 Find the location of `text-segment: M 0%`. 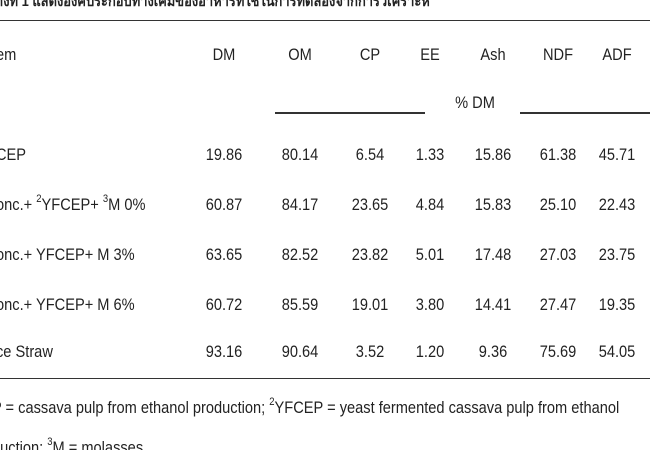

text-segment: M 0% is located at coordinates (127, 204).